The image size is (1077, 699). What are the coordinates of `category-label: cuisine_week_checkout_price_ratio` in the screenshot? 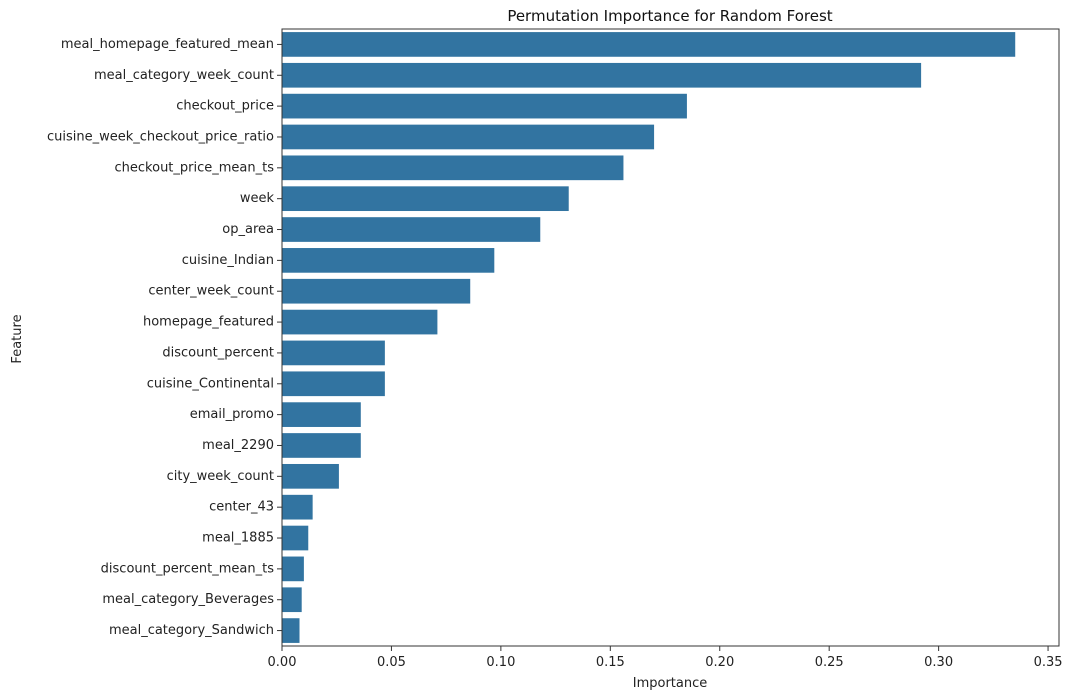 It's located at (160, 136).